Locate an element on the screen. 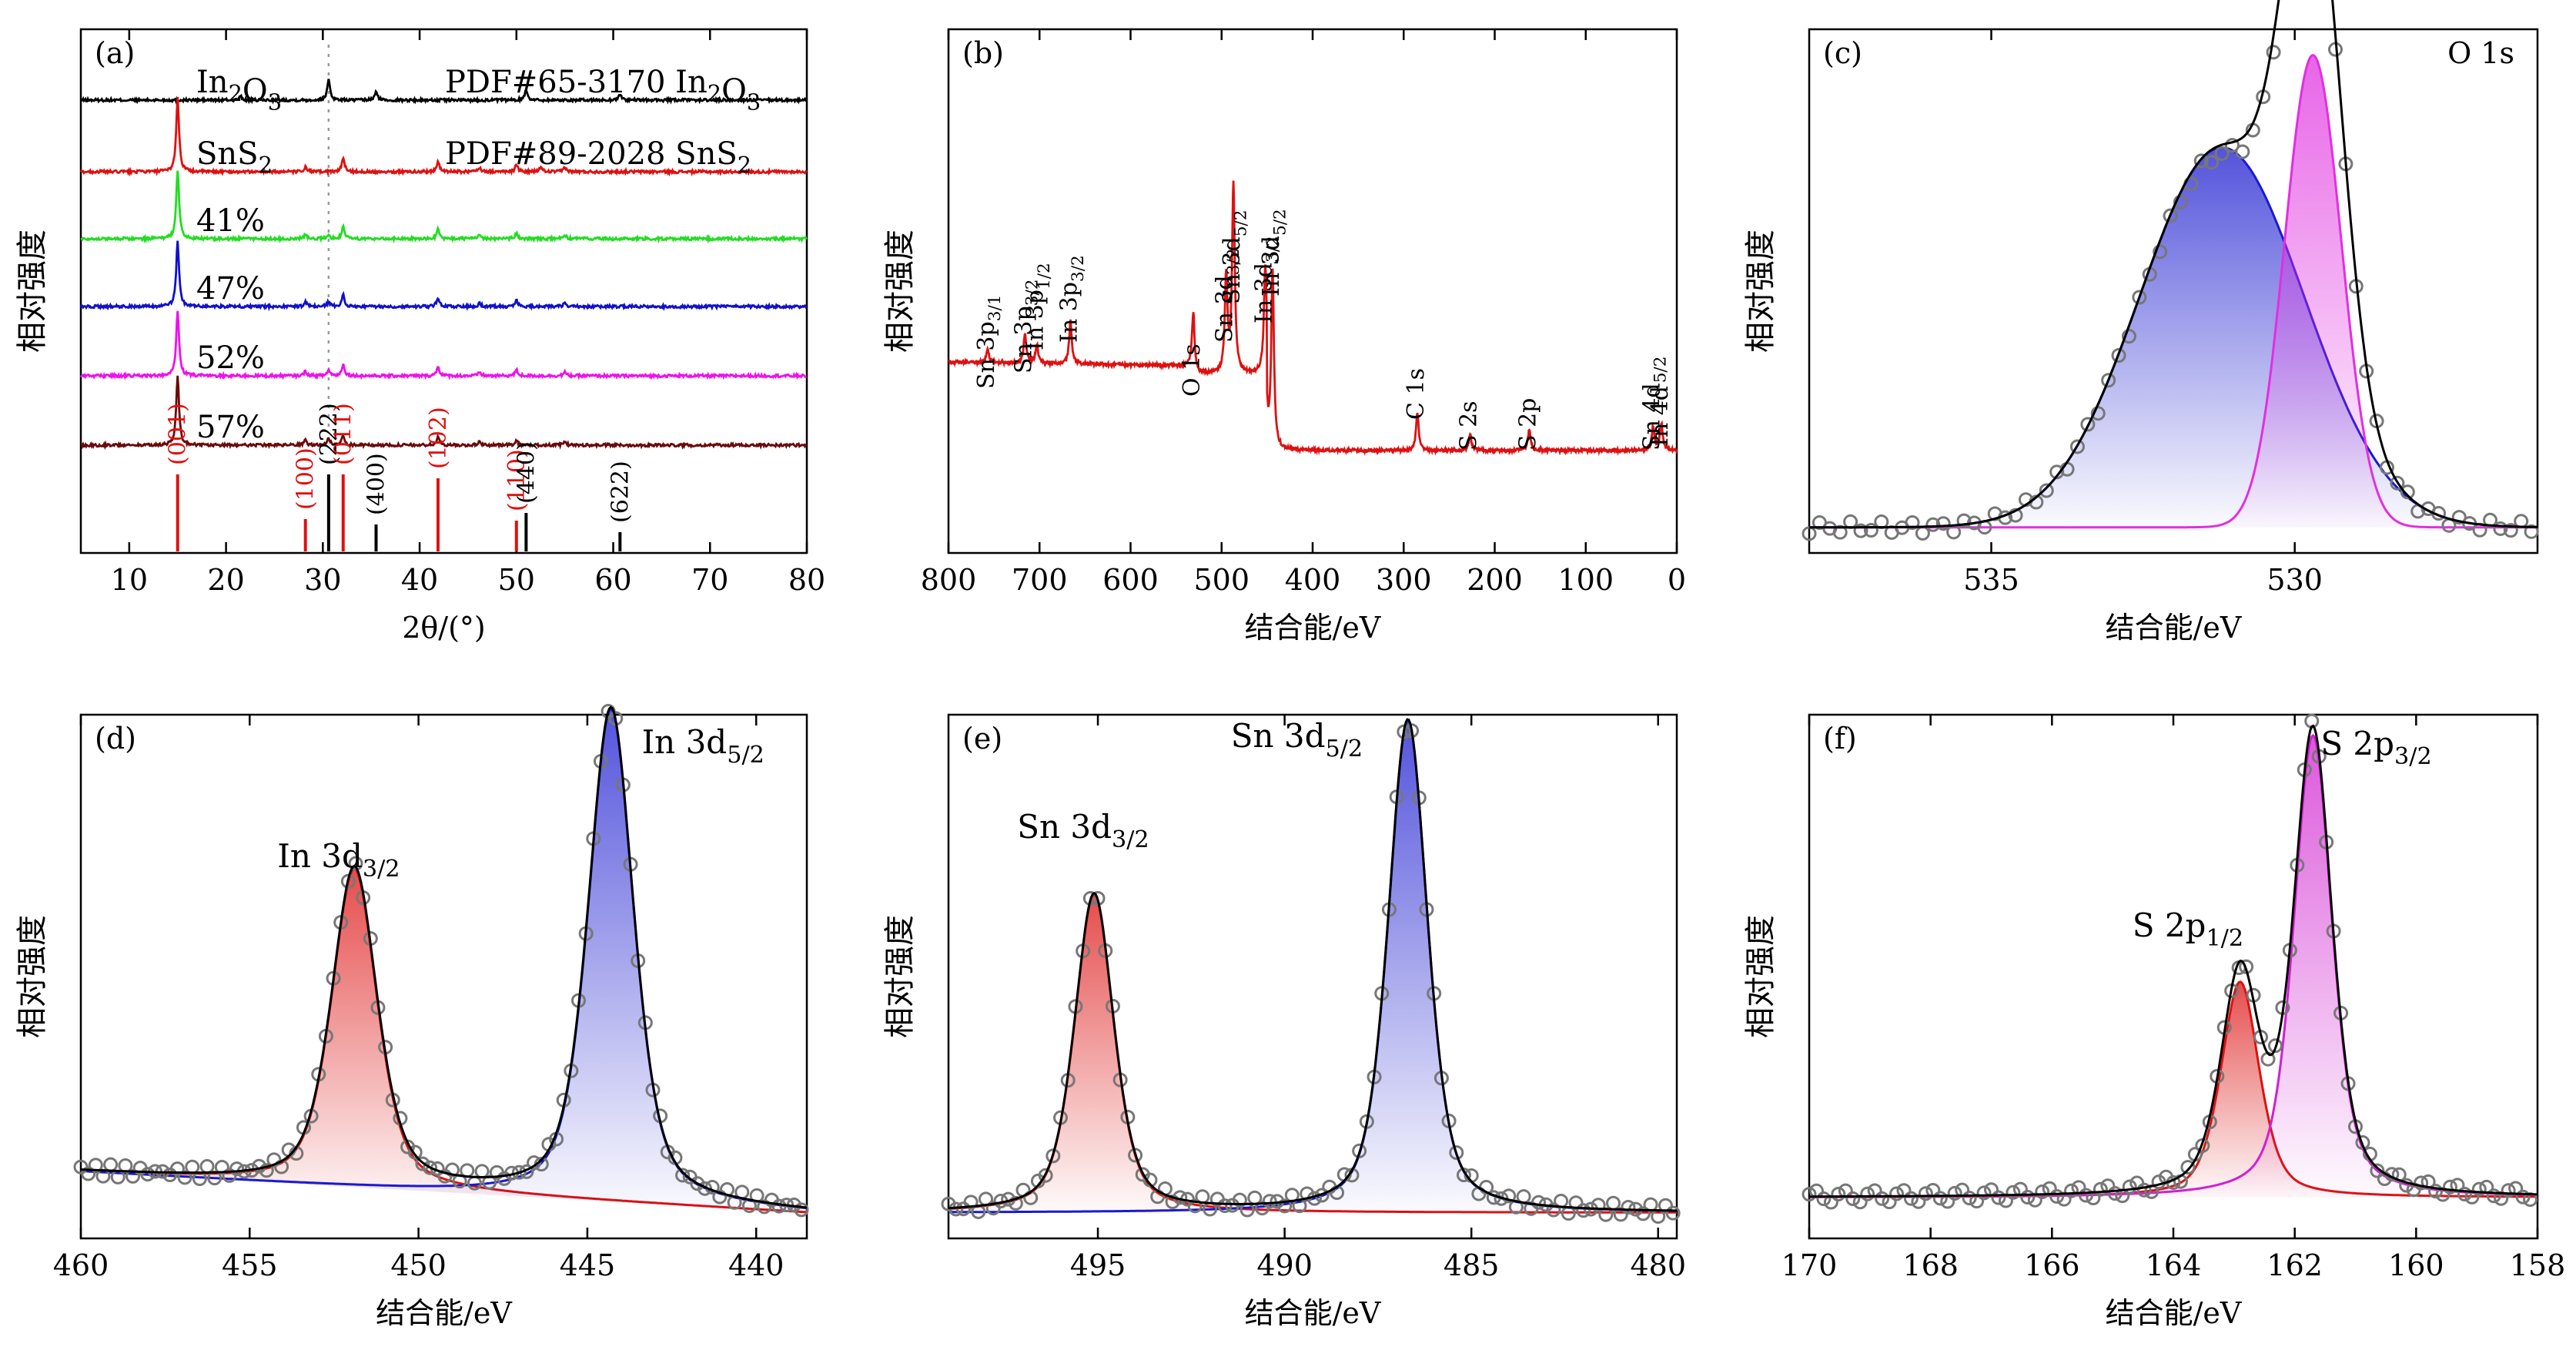  component-line is located at coordinates (444, 958).